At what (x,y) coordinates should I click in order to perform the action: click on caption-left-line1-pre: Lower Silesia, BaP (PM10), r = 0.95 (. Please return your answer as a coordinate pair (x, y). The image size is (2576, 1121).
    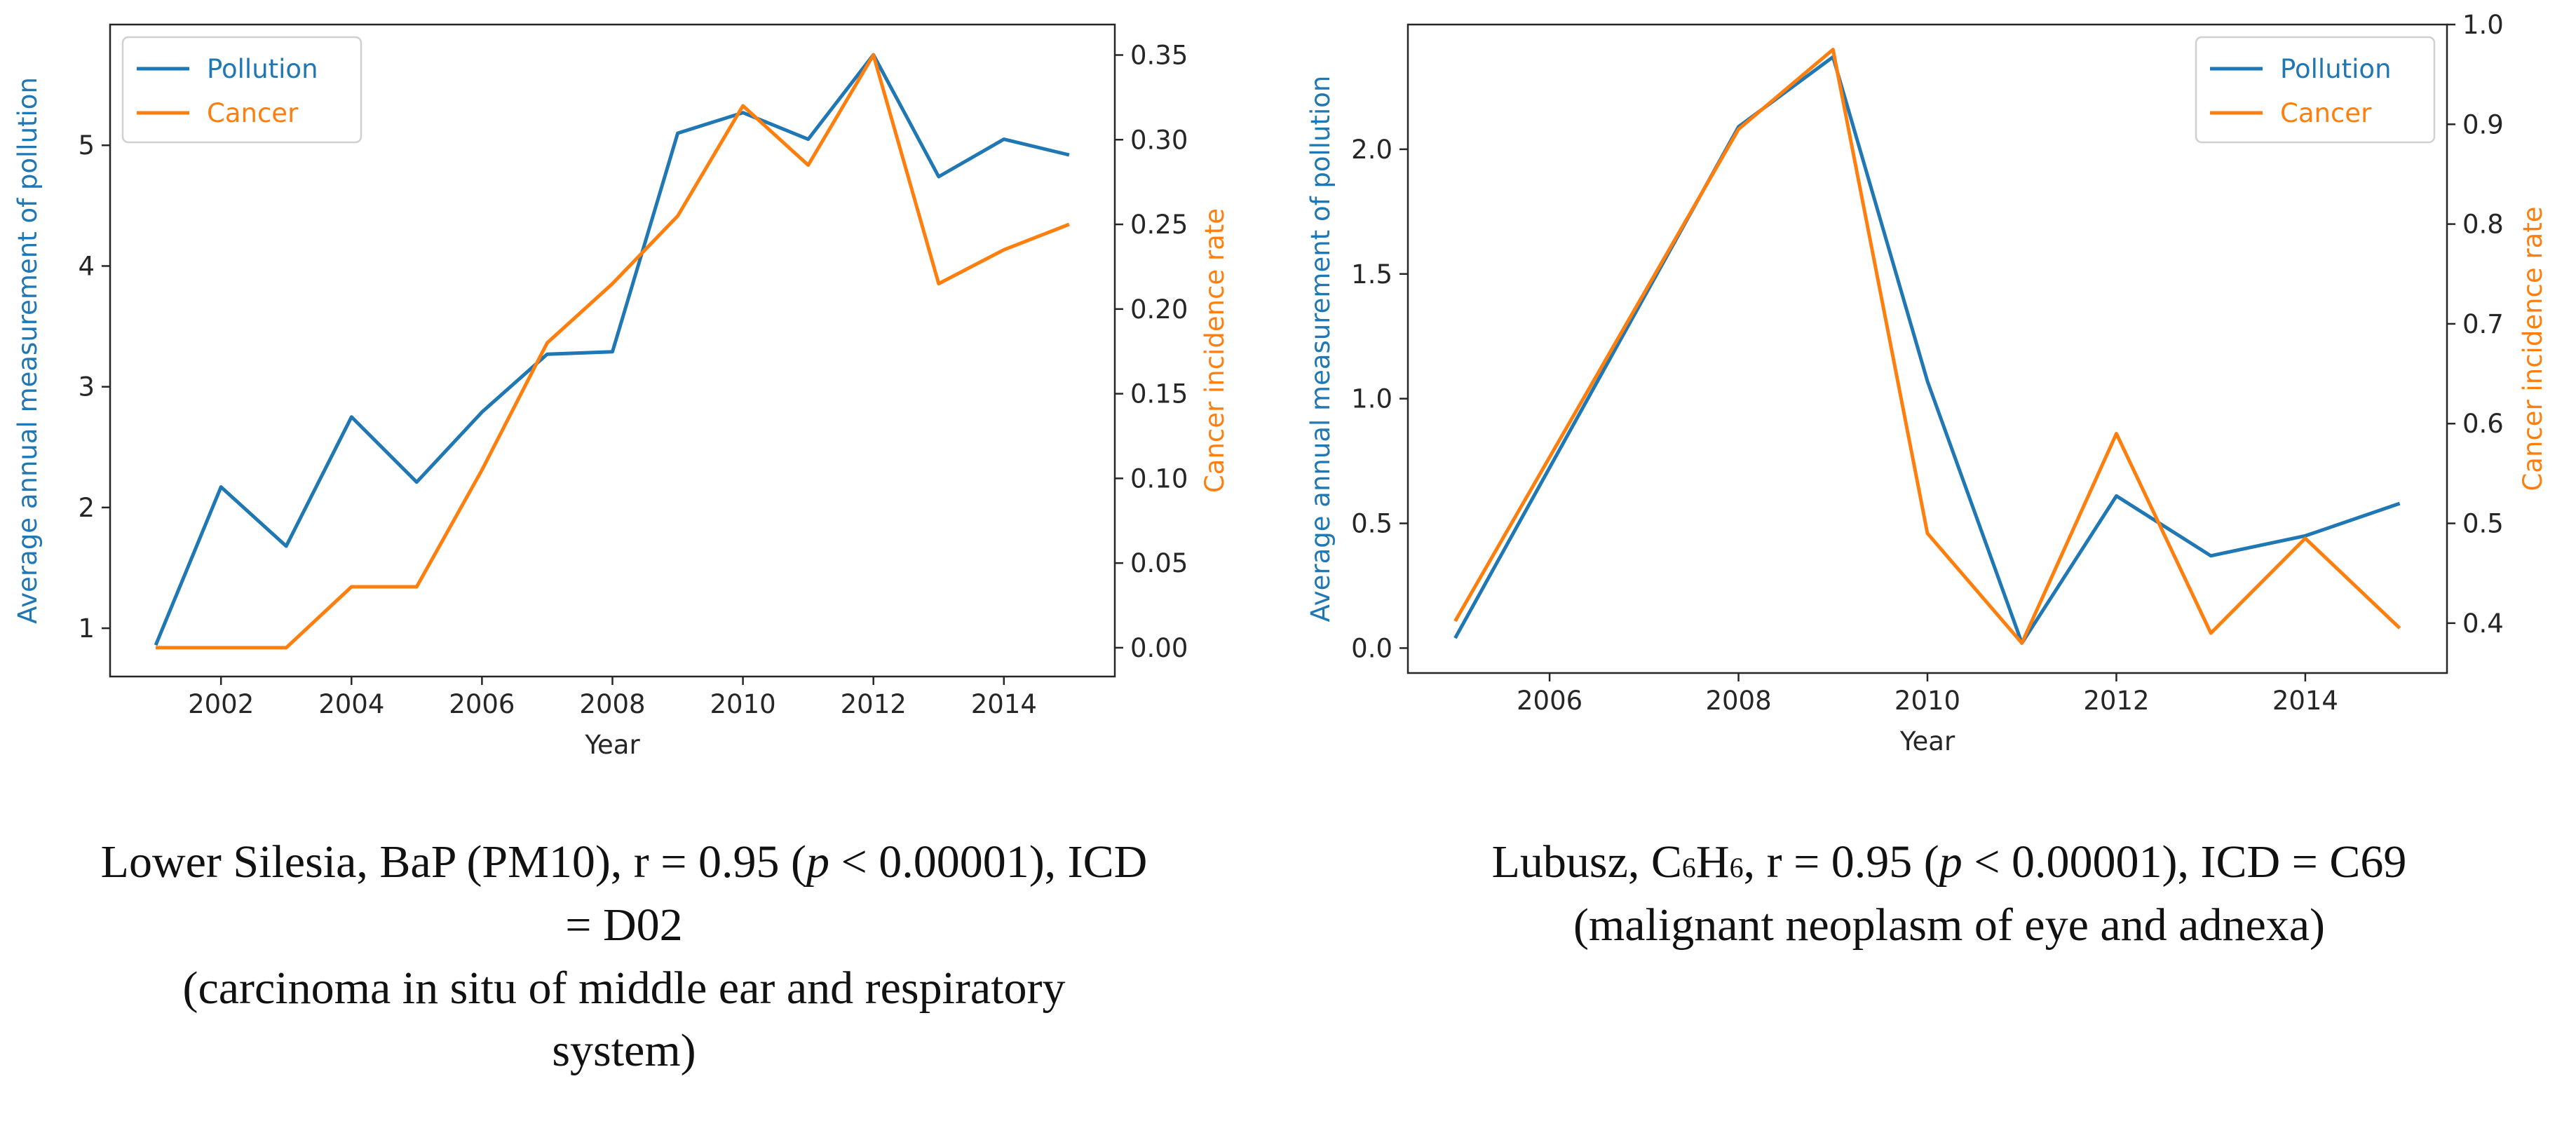
    Looking at the image, I should click on (453, 862).